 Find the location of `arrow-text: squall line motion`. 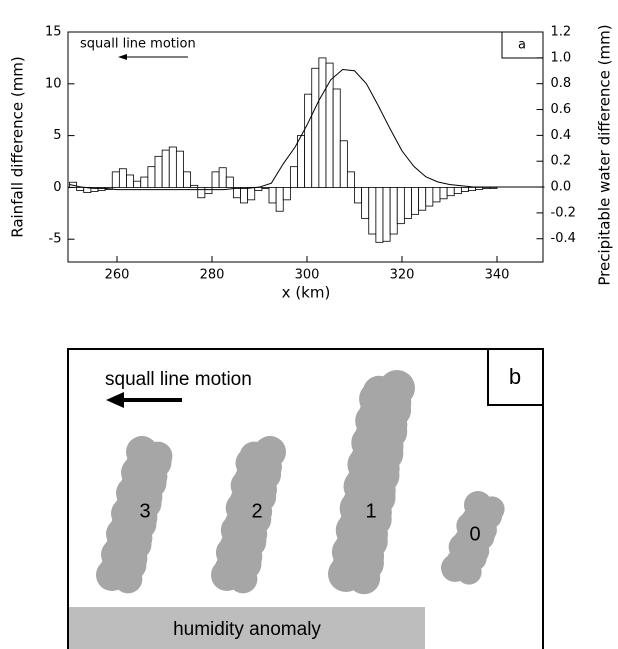

arrow-text: squall line motion is located at coordinates (178, 379).